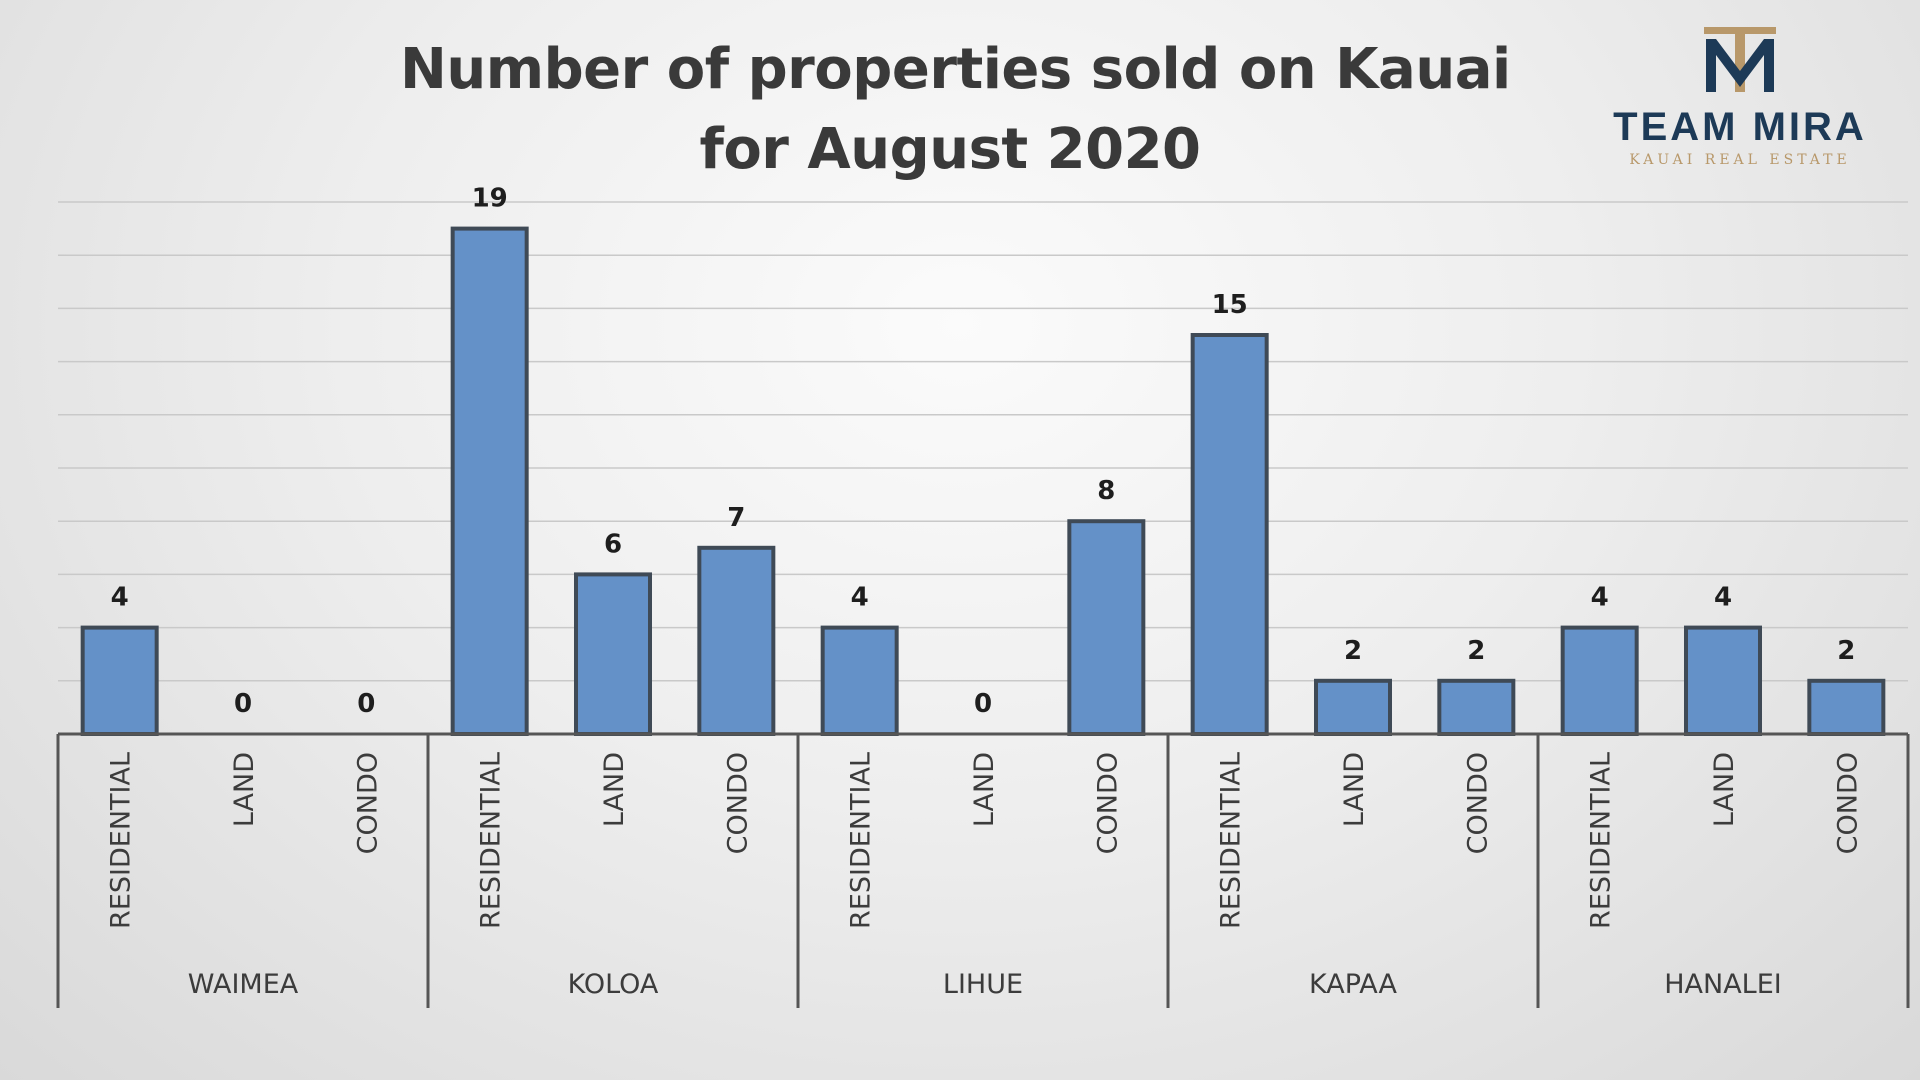  I want to click on logo-tagline: KAUAI REAL ESTATE, so click(1740, 160).